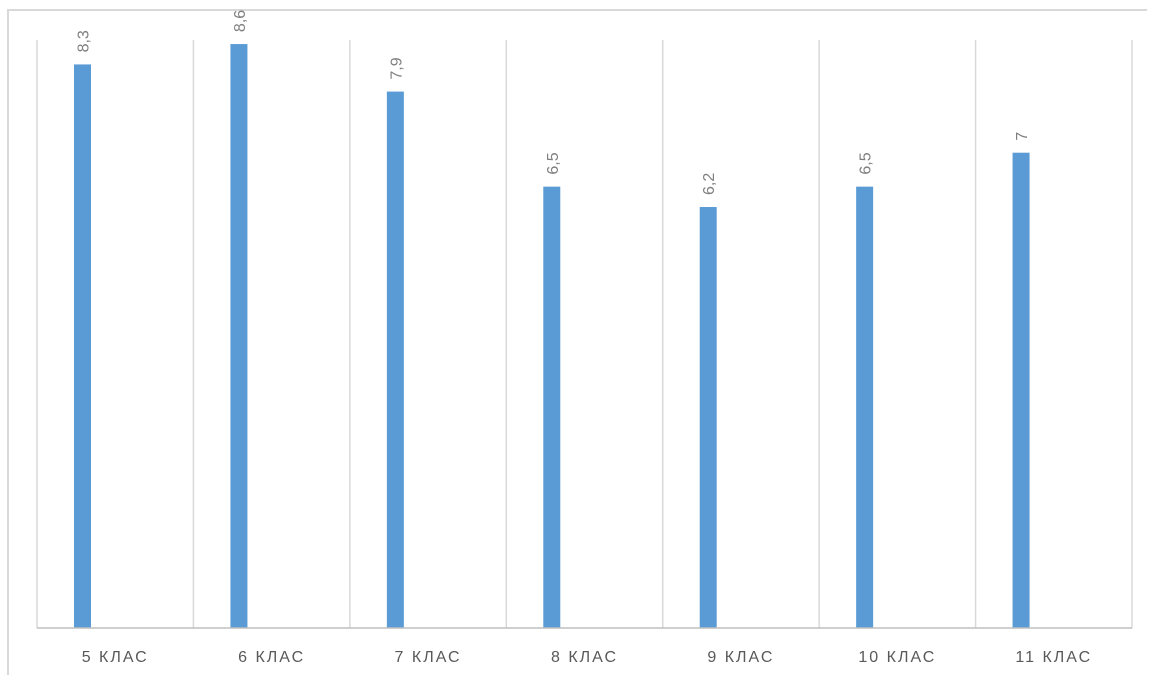  Describe the element at coordinates (396, 68) in the screenshot. I see `data-label-3: 7,9` at that location.